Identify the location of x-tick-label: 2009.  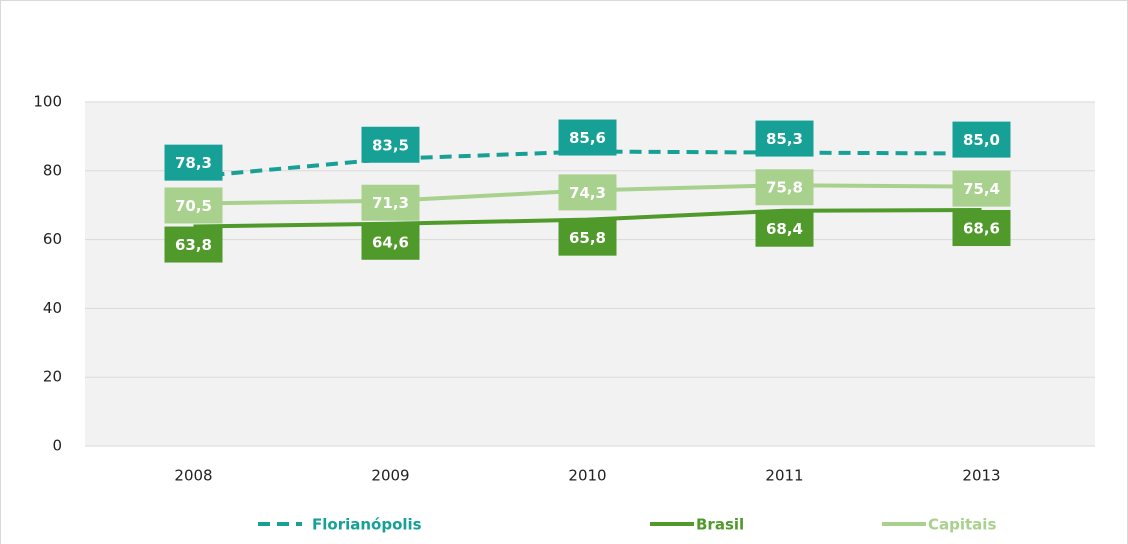
(390, 476).